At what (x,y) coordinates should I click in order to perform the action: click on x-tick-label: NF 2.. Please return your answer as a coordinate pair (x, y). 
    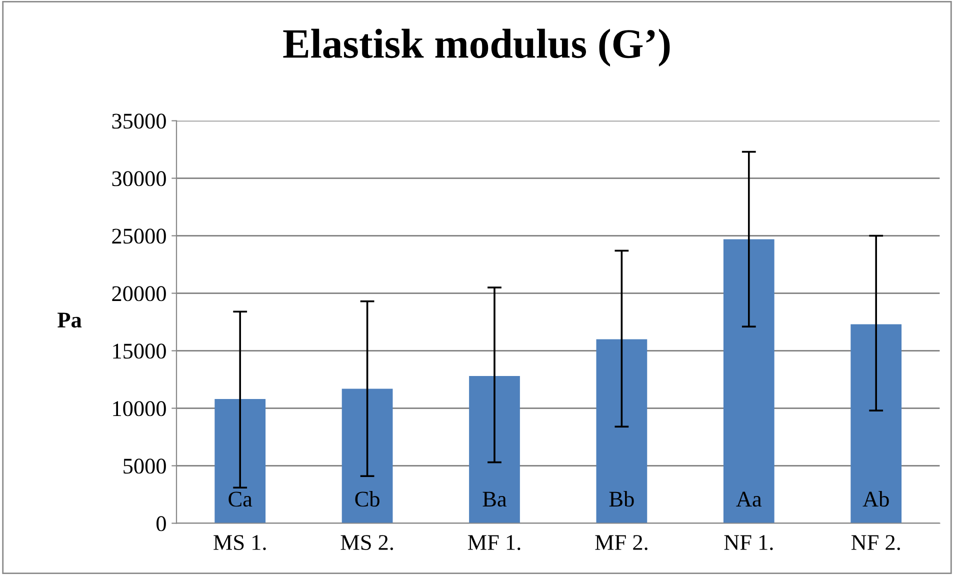
    Looking at the image, I should click on (875, 542).